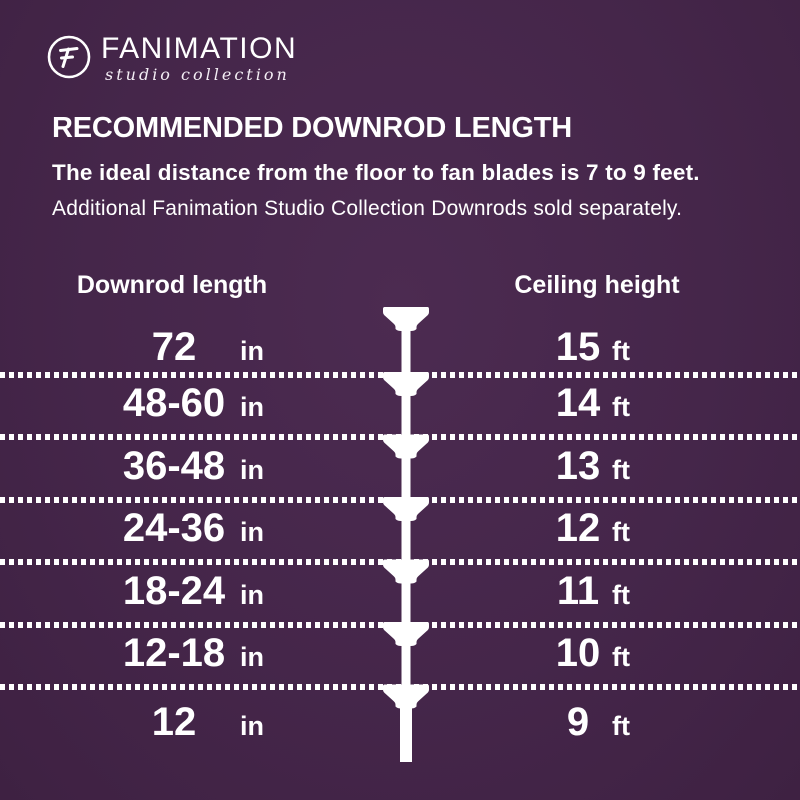 This screenshot has width=800, height=800. What do you see at coordinates (406, 534) in the screenshot?
I see `downrod-illustration` at bounding box center [406, 534].